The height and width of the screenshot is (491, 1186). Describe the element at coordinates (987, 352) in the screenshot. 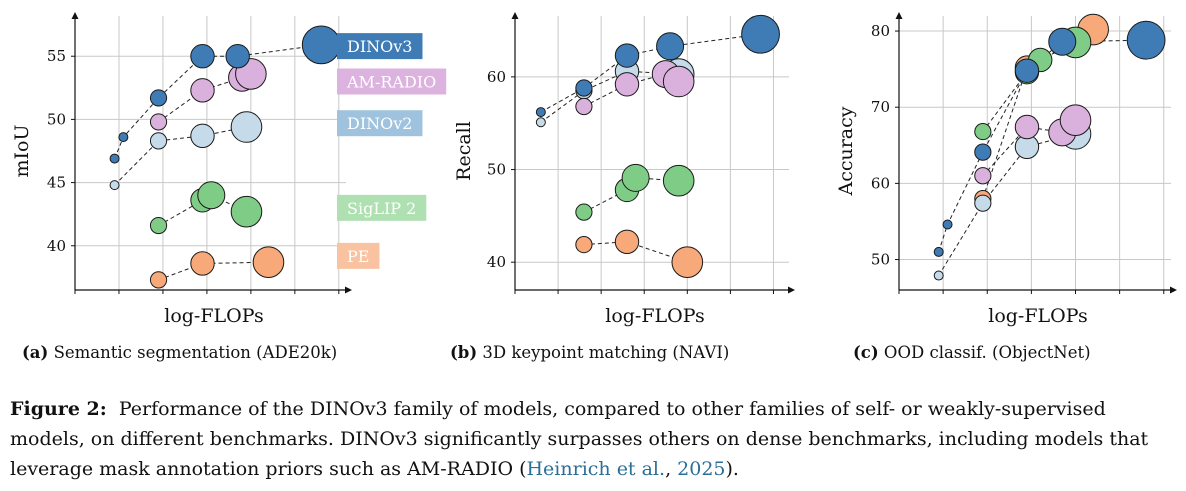

I see `subcaption-c-text: OOD classif. (ObjectNet)` at that location.